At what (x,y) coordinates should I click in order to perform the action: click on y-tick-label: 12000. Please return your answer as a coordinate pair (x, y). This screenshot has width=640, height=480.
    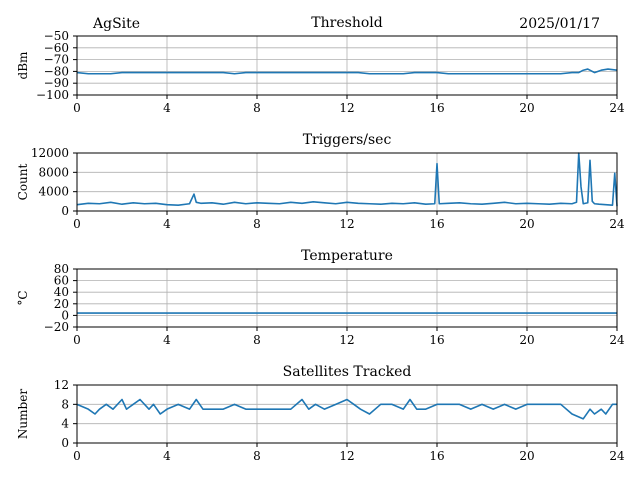
    Looking at the image, I should click on (50, 153).